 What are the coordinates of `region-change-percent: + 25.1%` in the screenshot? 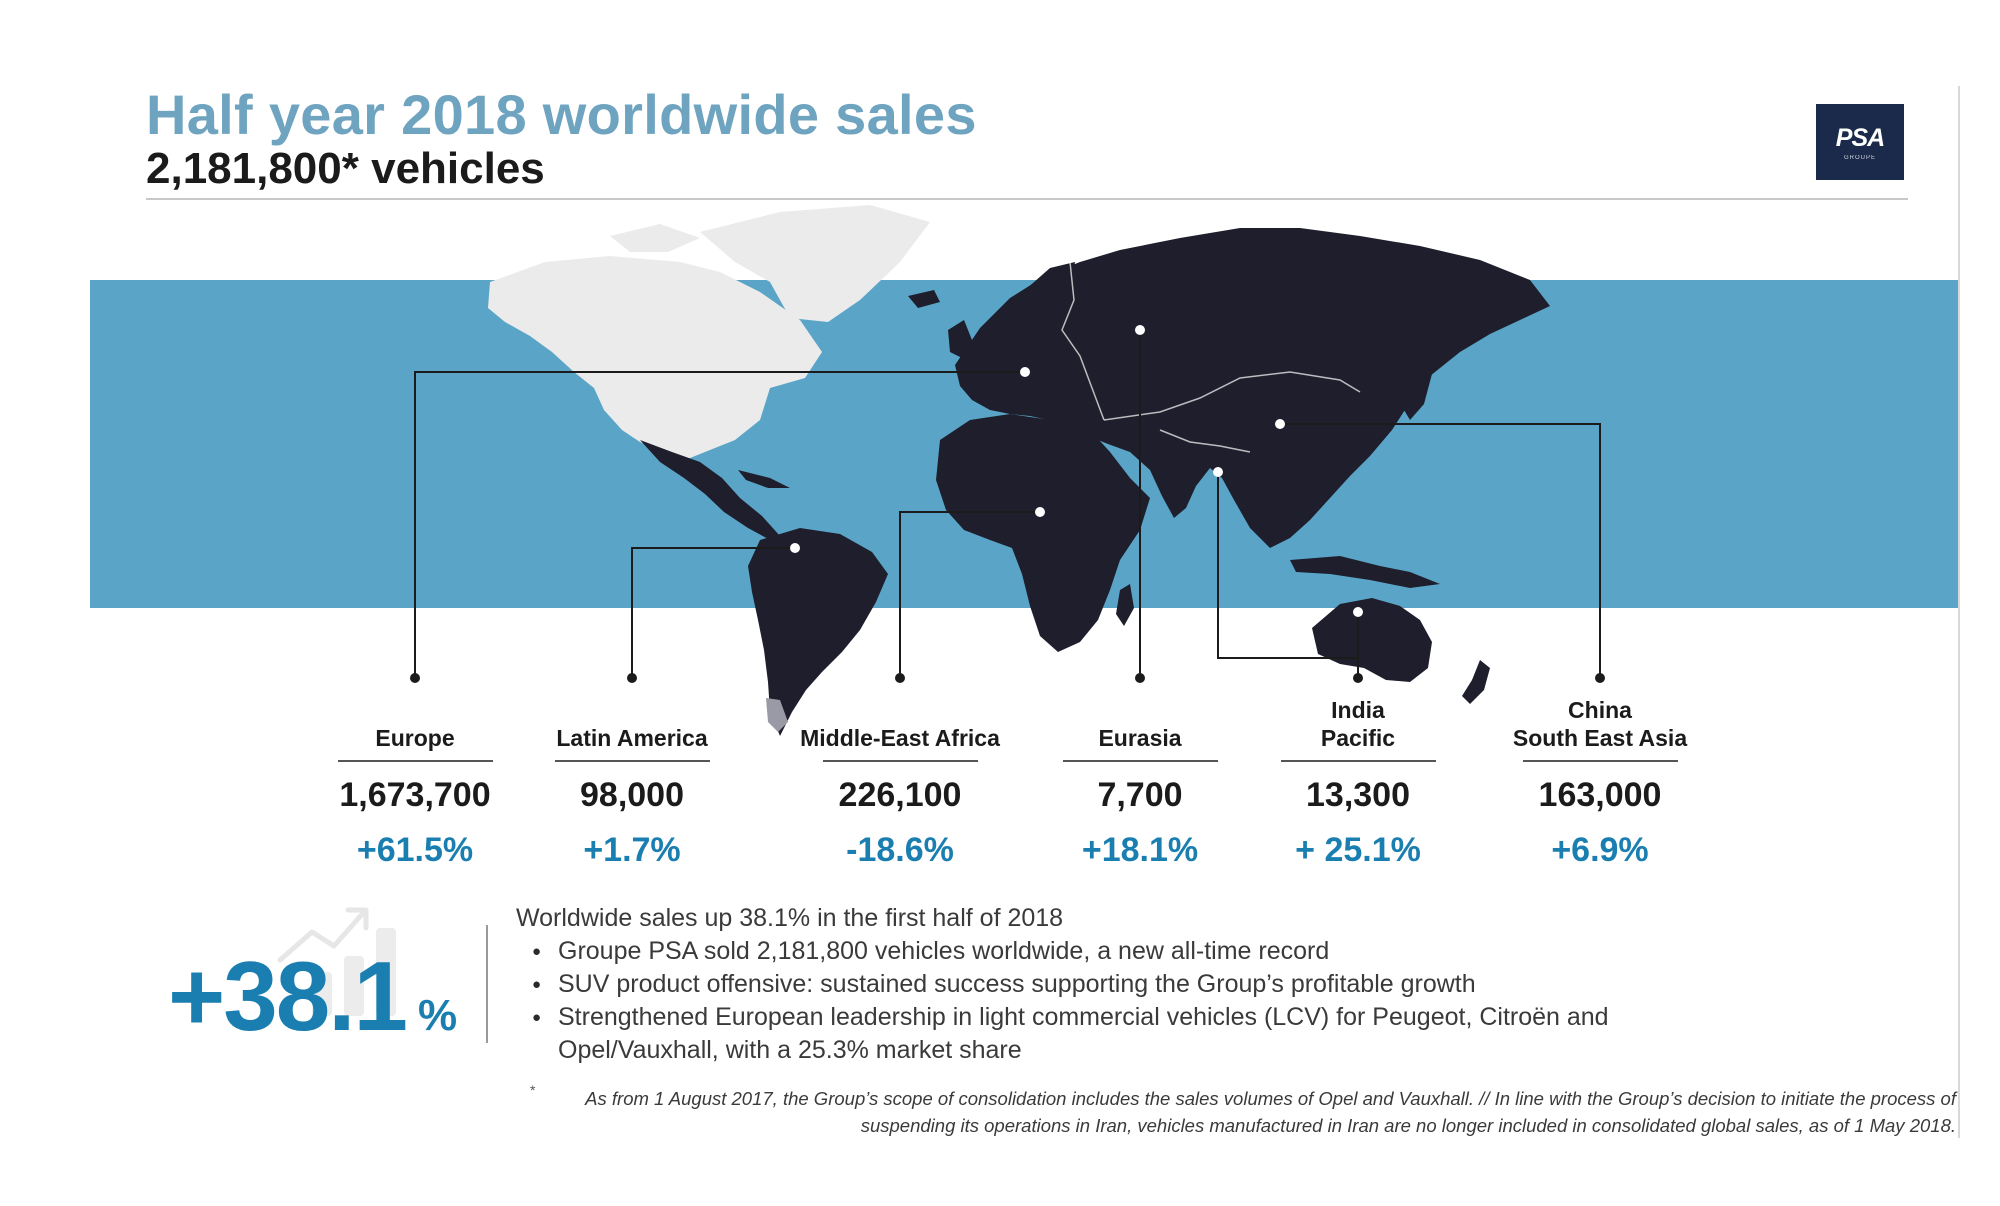 It's located at (1358, 850).